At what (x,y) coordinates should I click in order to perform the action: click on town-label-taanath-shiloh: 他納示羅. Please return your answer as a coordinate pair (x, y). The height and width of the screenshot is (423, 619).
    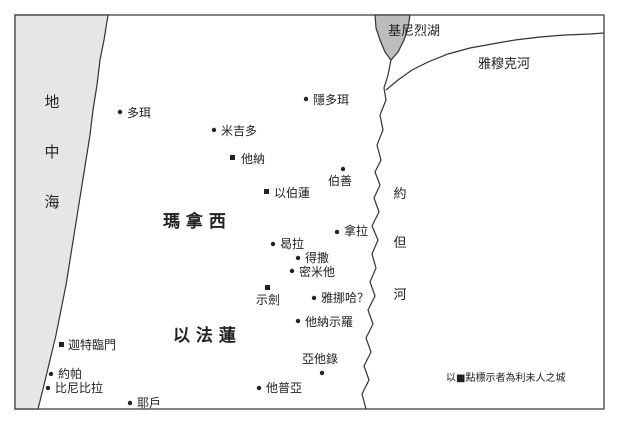
    Looking at the image, I should click on (329, 322).